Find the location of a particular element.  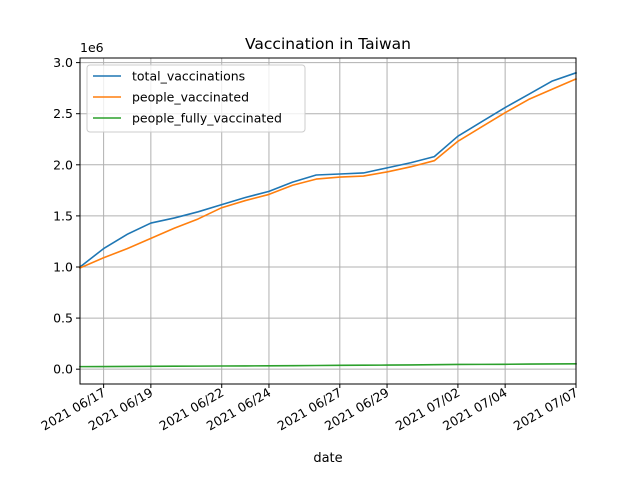

y-axis-ticks: 0.0 0.5 1.0 1.5 2.0 2.5 3.0 is located at coordinates (66, 216).